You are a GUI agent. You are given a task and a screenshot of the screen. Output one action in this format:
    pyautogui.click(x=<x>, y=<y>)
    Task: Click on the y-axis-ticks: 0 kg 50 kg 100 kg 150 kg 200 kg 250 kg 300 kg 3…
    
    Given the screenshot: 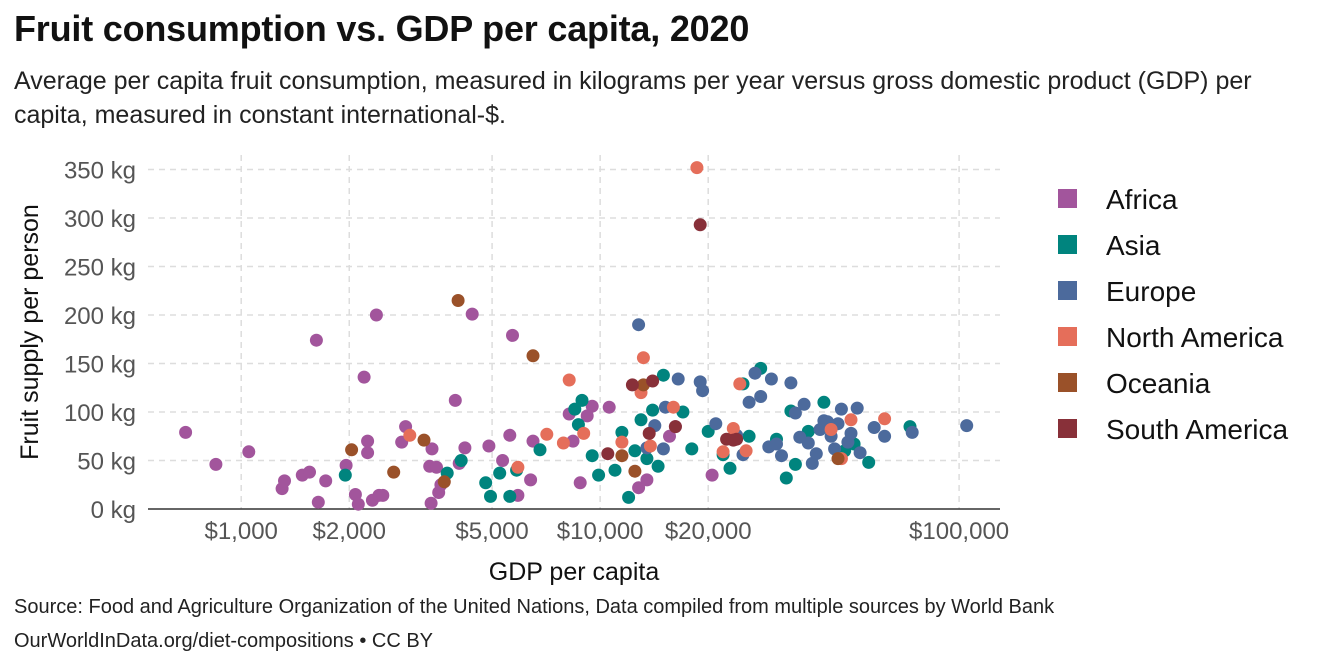 What is the action you would take?
    pyautogui.click(x=100, y=341)
    